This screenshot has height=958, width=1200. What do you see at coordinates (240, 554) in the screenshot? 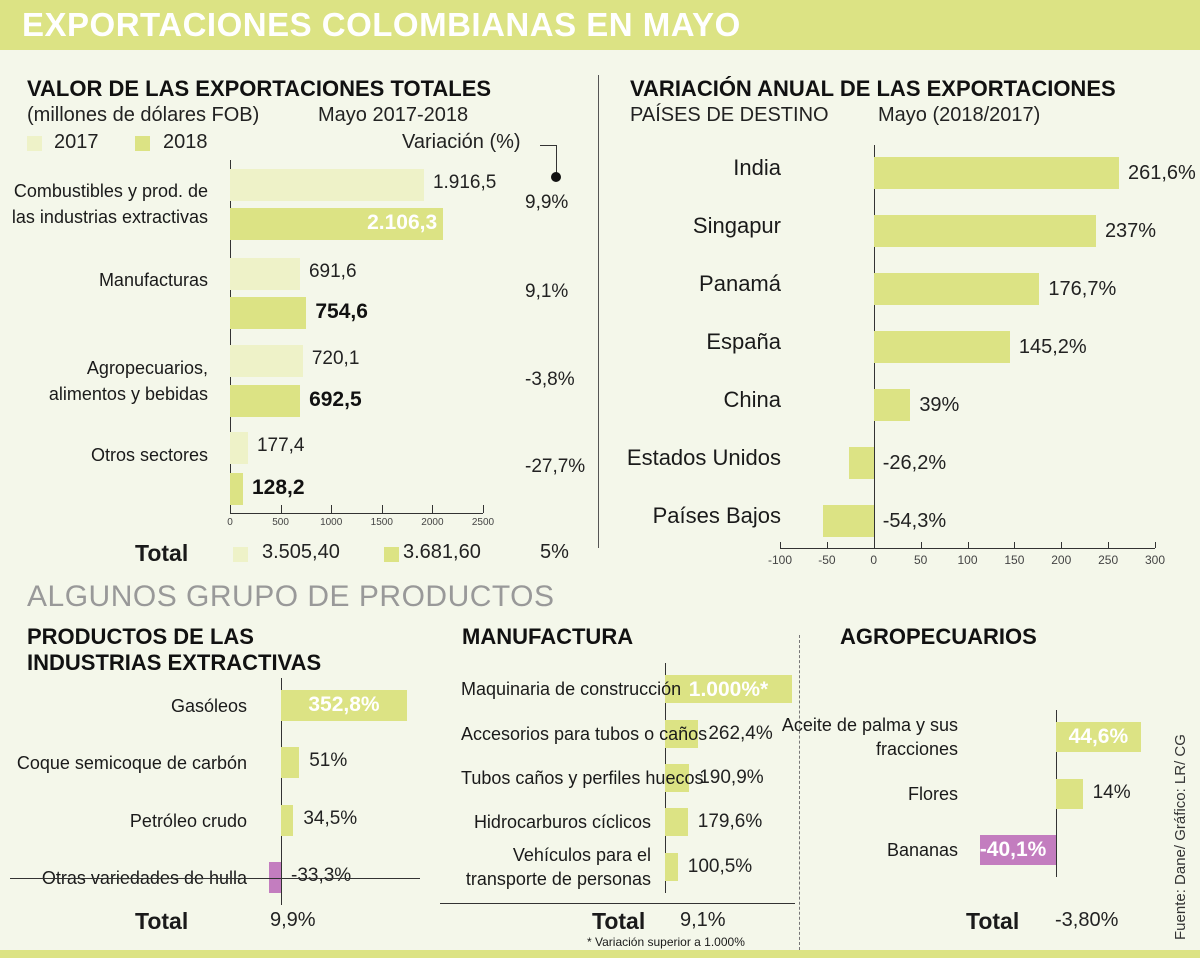
I see `total-swatch-2017` at bounding box center [240, 554].